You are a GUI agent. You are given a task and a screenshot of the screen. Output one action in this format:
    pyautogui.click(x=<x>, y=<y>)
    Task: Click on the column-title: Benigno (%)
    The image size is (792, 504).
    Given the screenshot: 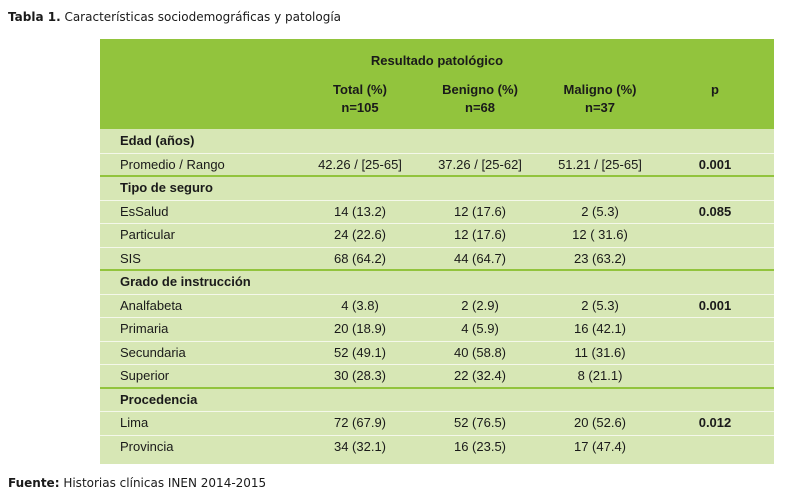 What is the action you would take?
    pyautogui.click(x=480, y=89)
    